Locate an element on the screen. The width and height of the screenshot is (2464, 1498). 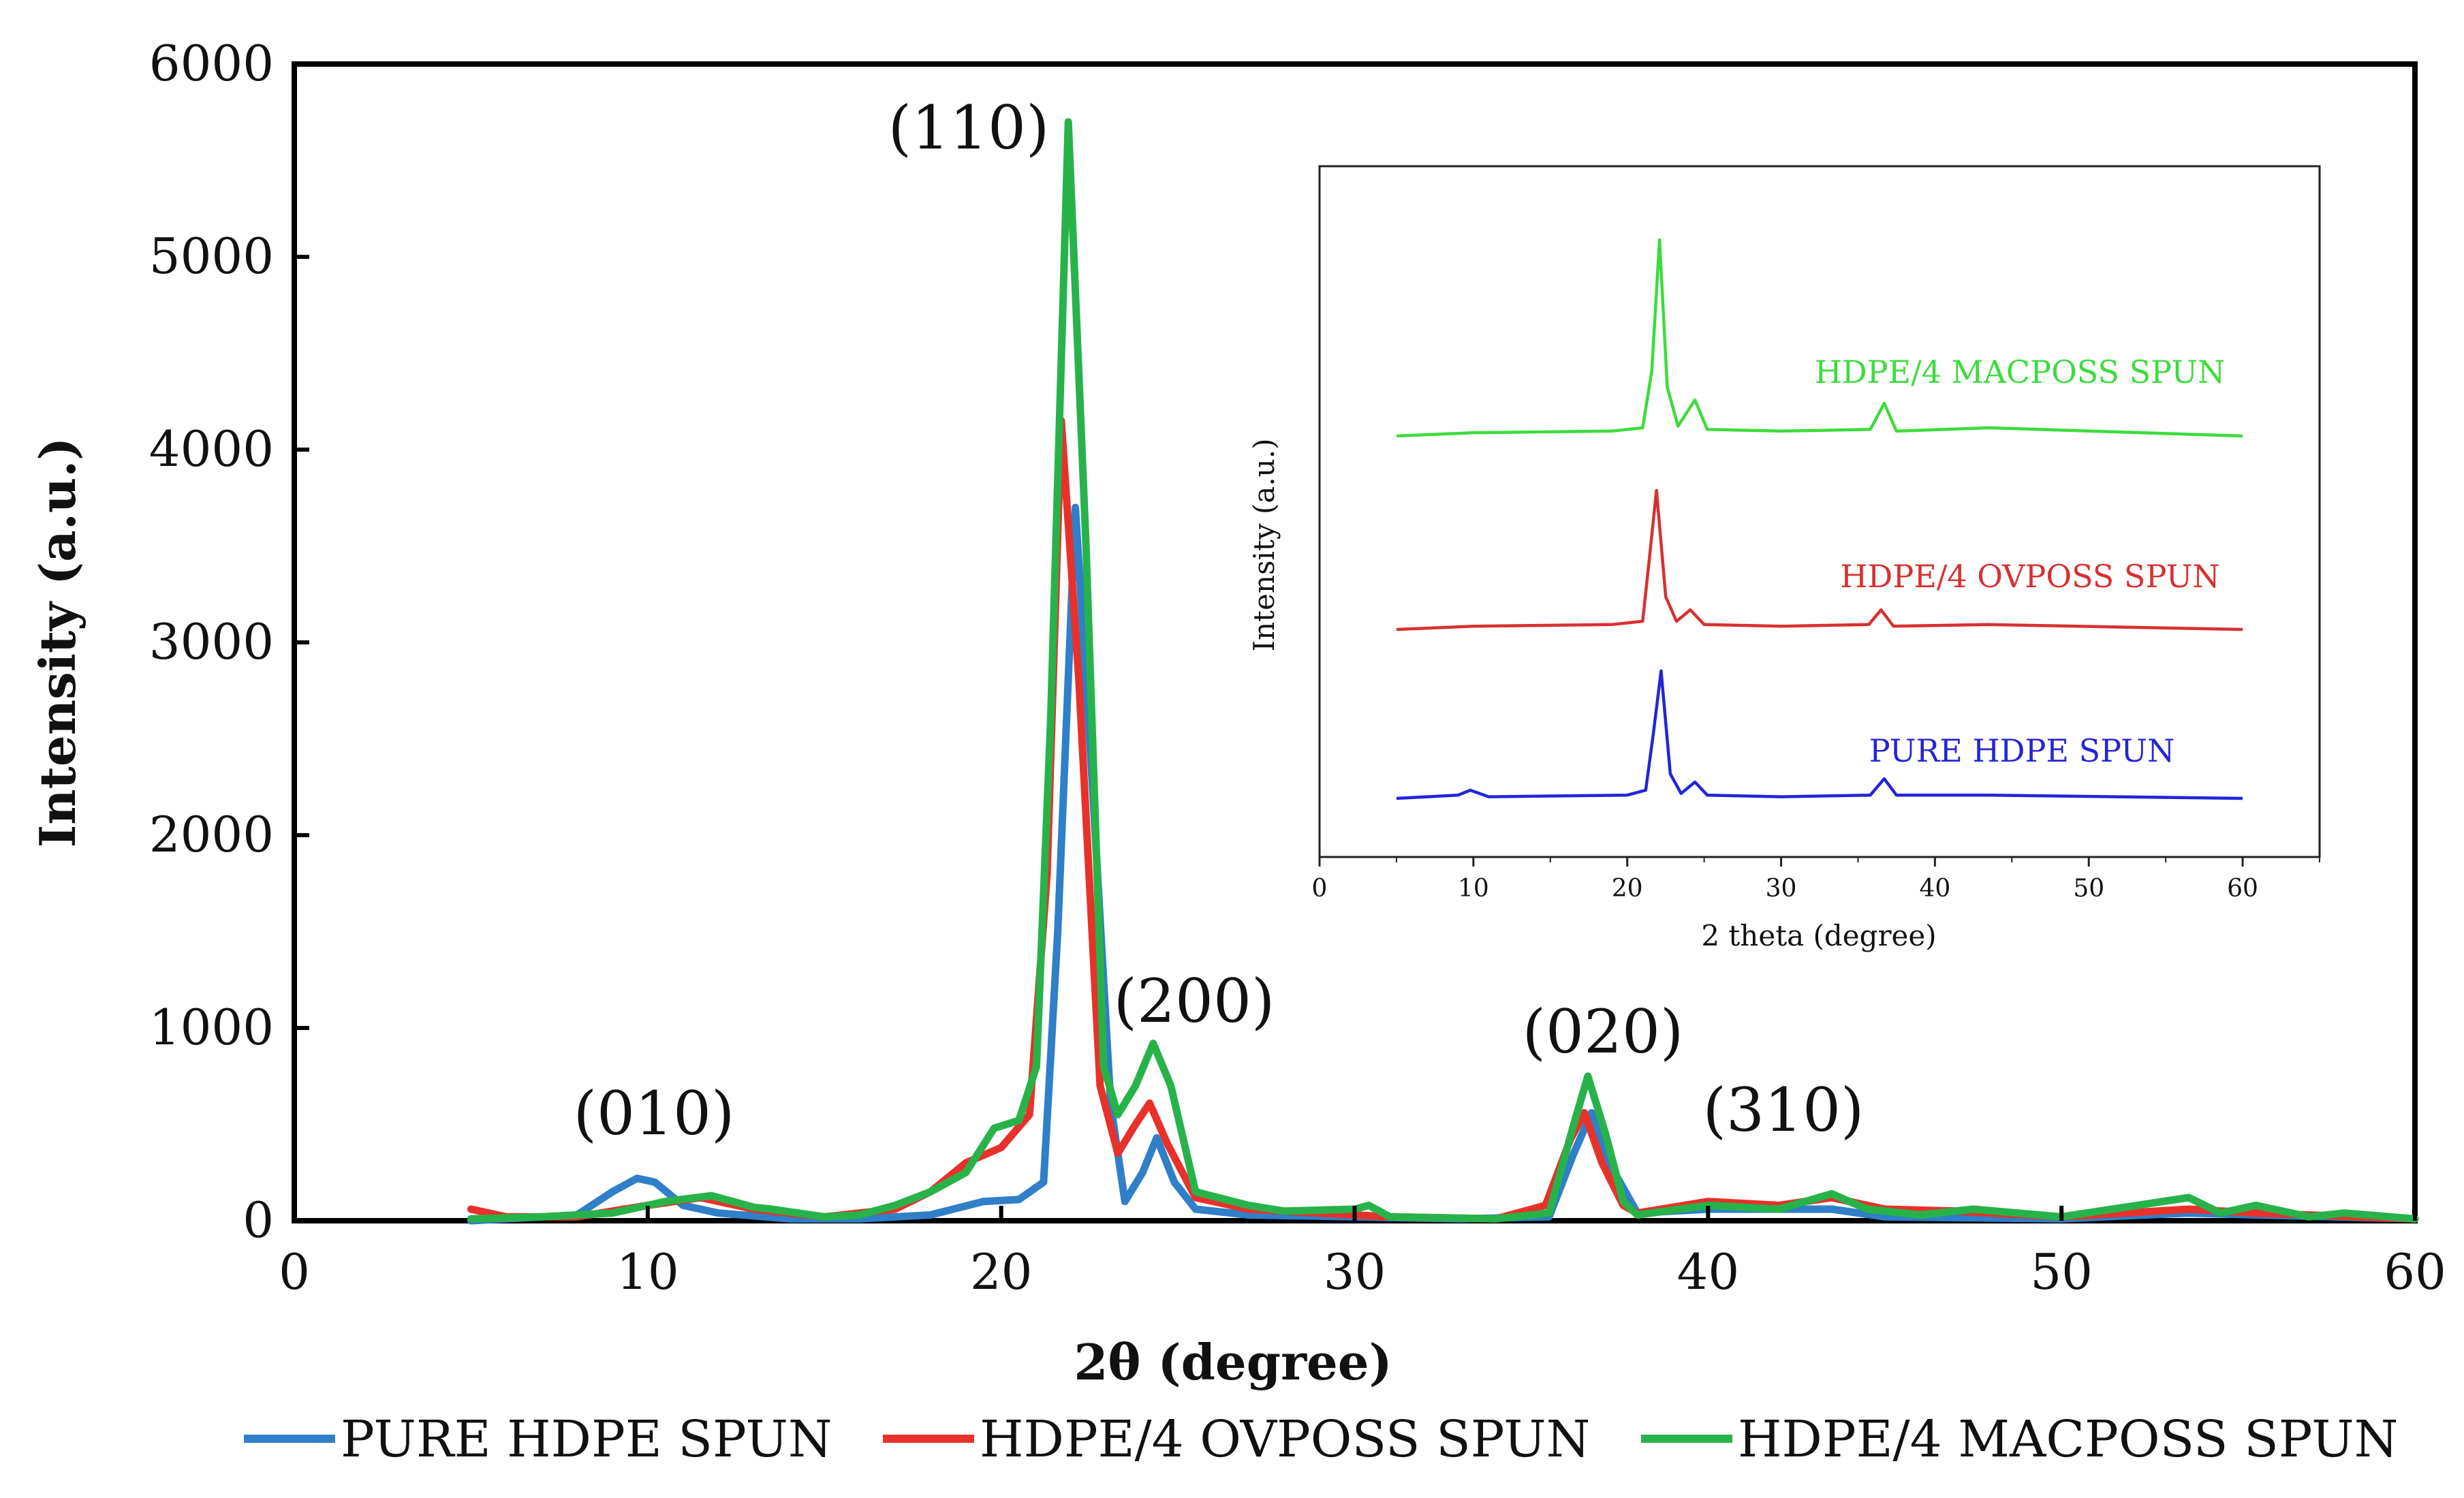
inset-x-tick-label: 20 is located at coordinates (1627, 889).